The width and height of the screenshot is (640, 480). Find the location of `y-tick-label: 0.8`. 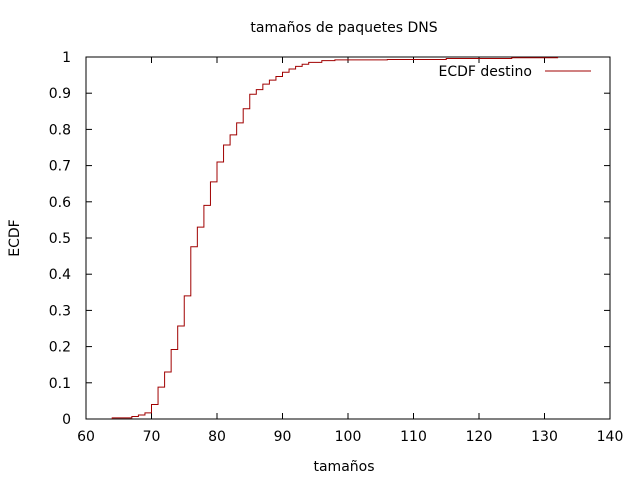

y-tick-label: 0.8 is located at coordinates (60, 130).